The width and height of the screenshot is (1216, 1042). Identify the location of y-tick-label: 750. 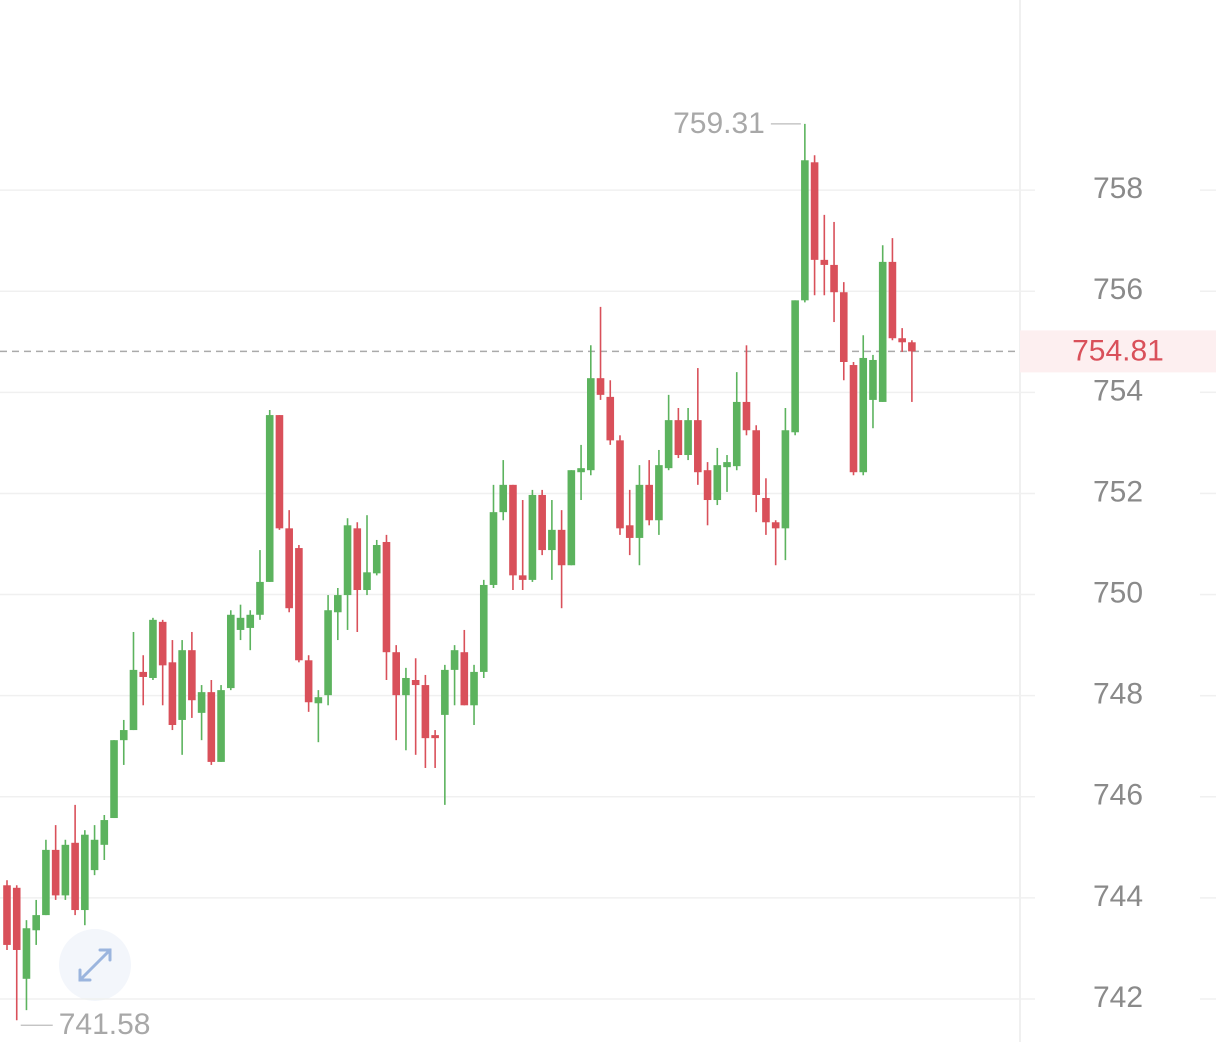
(1118, 592).